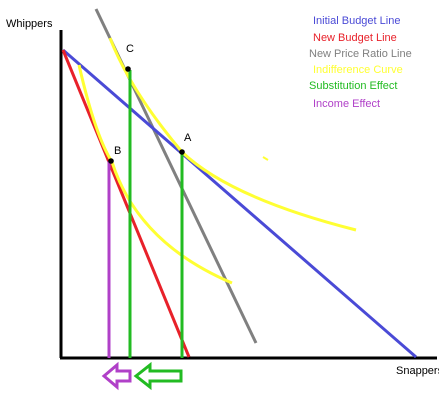  I want to click on substitution-effect-arrow, so click(158, 376).